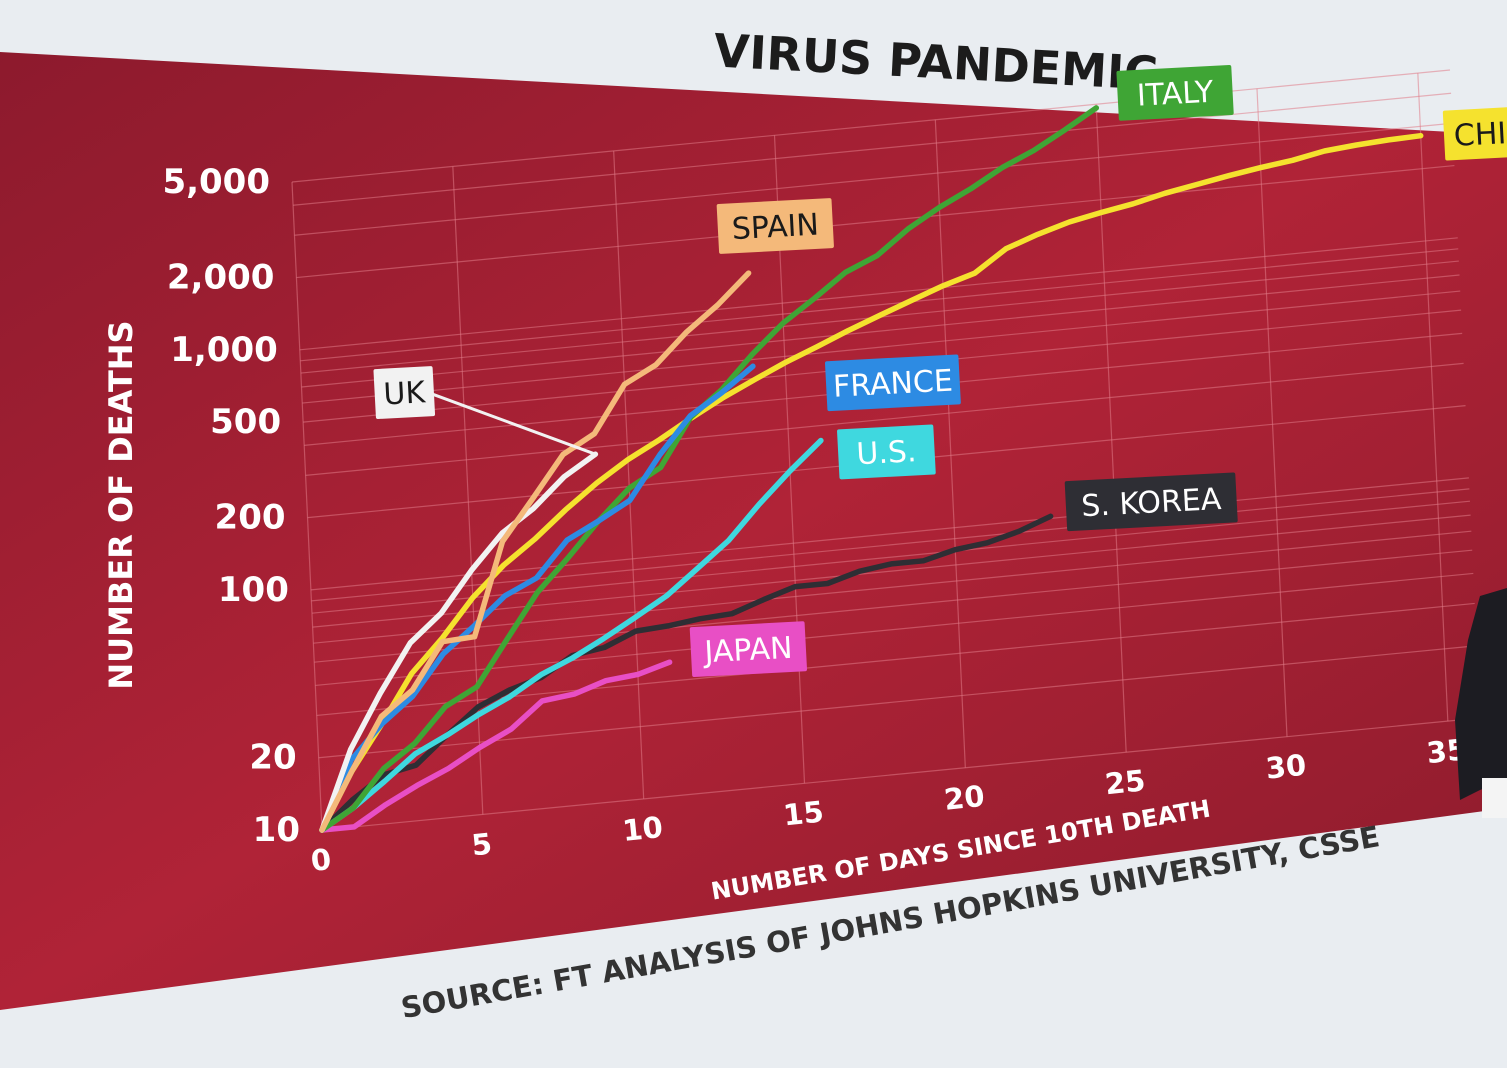  I want to click on series-label-u-s: U.S., so click(886, 452).